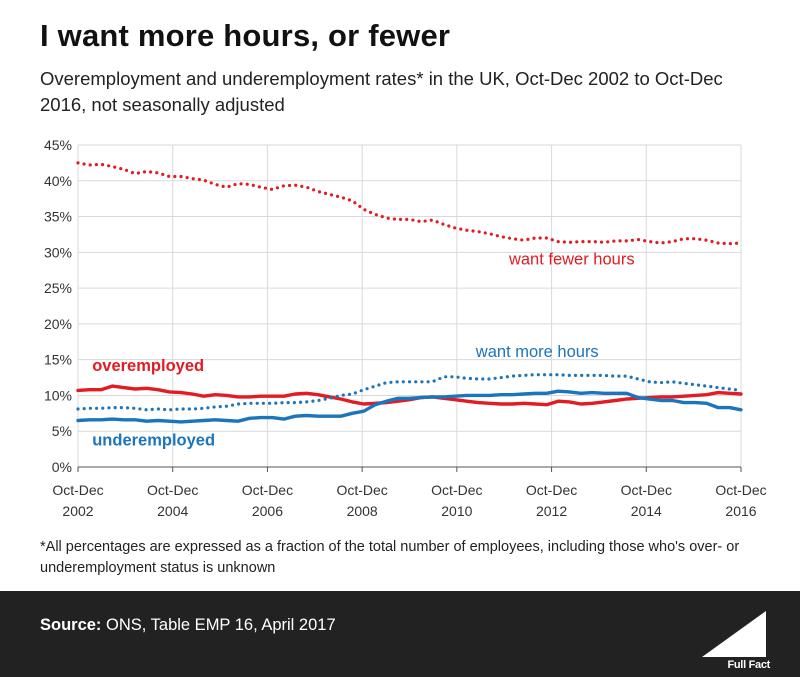 The height and width of the screenshot is (677, 800). I want to click on source-label: Source:, so click(71, 625).